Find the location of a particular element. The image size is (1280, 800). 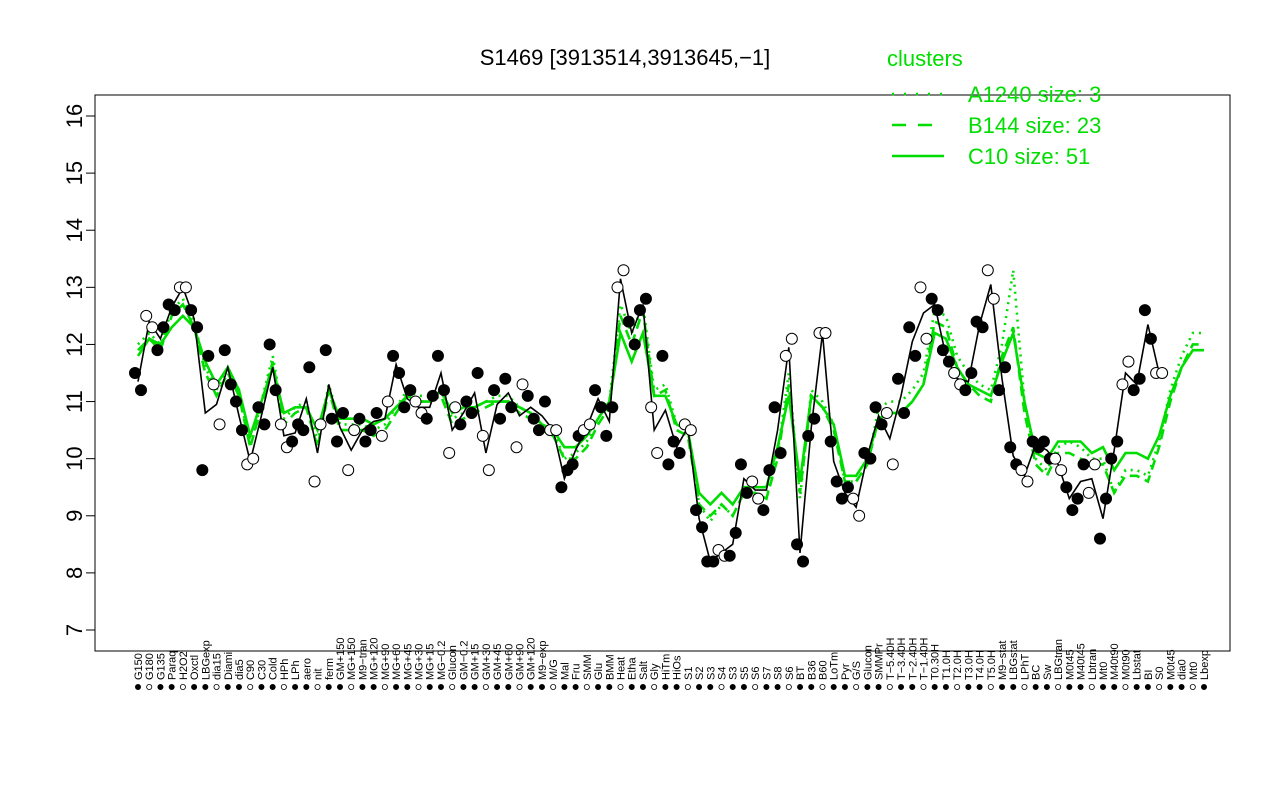

x-tick-label: G180 is located at coordinates (150, 666).